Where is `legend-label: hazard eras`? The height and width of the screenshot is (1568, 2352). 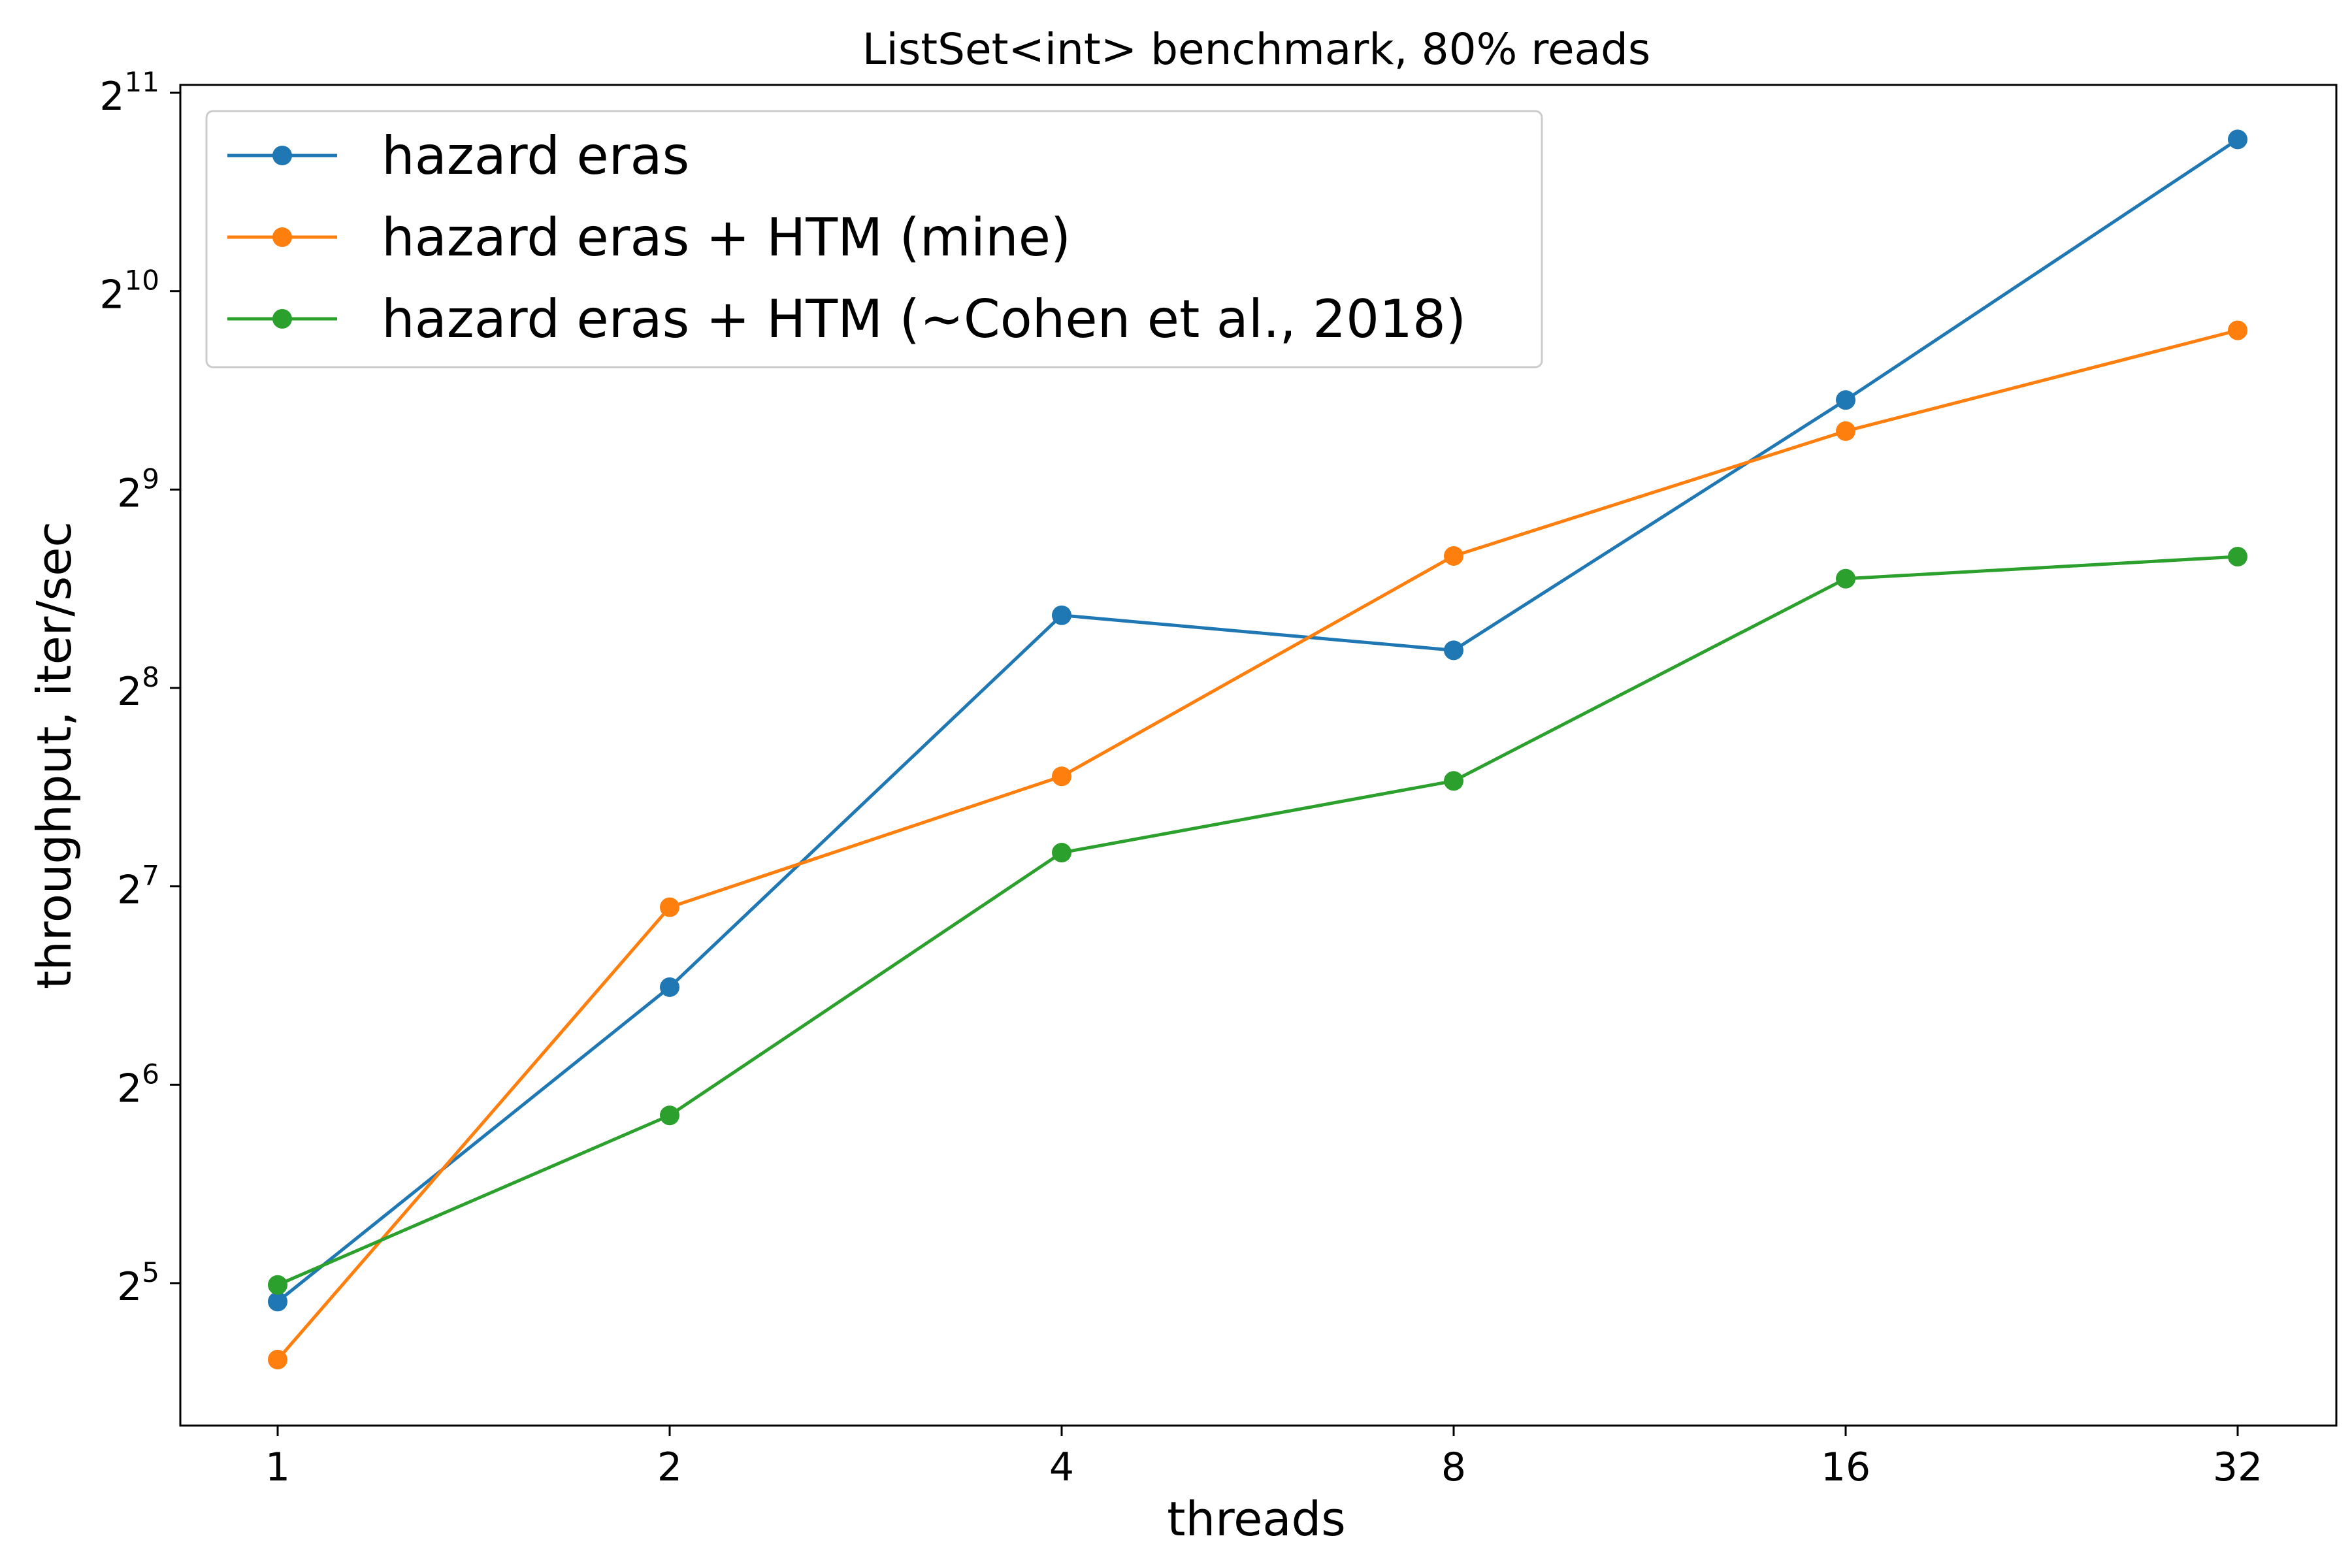
legend-label: hazard eras is located at coordinates (535, 155).